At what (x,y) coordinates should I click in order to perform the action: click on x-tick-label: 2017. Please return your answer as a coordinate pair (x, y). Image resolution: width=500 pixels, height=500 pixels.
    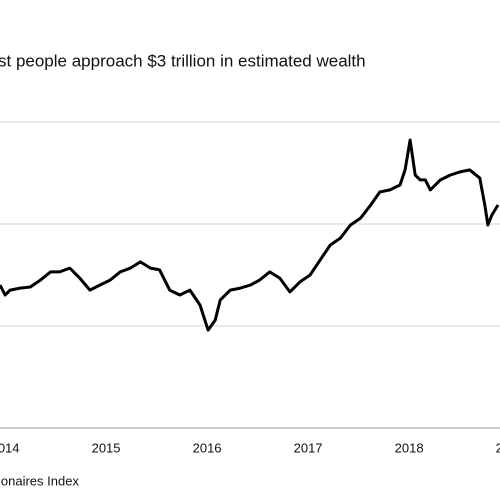
    Looking at the image, I should click on (308, 447).